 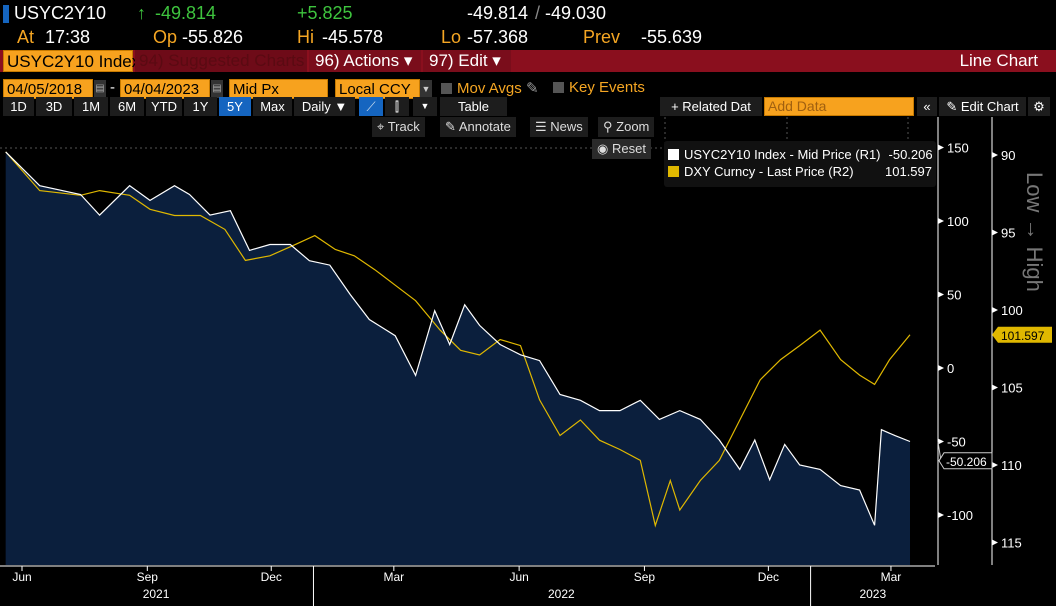 What do you see at coordinates (498, 37) in the screenshot?
I see `low-value: -57.368` at bounding box center [498, 37].